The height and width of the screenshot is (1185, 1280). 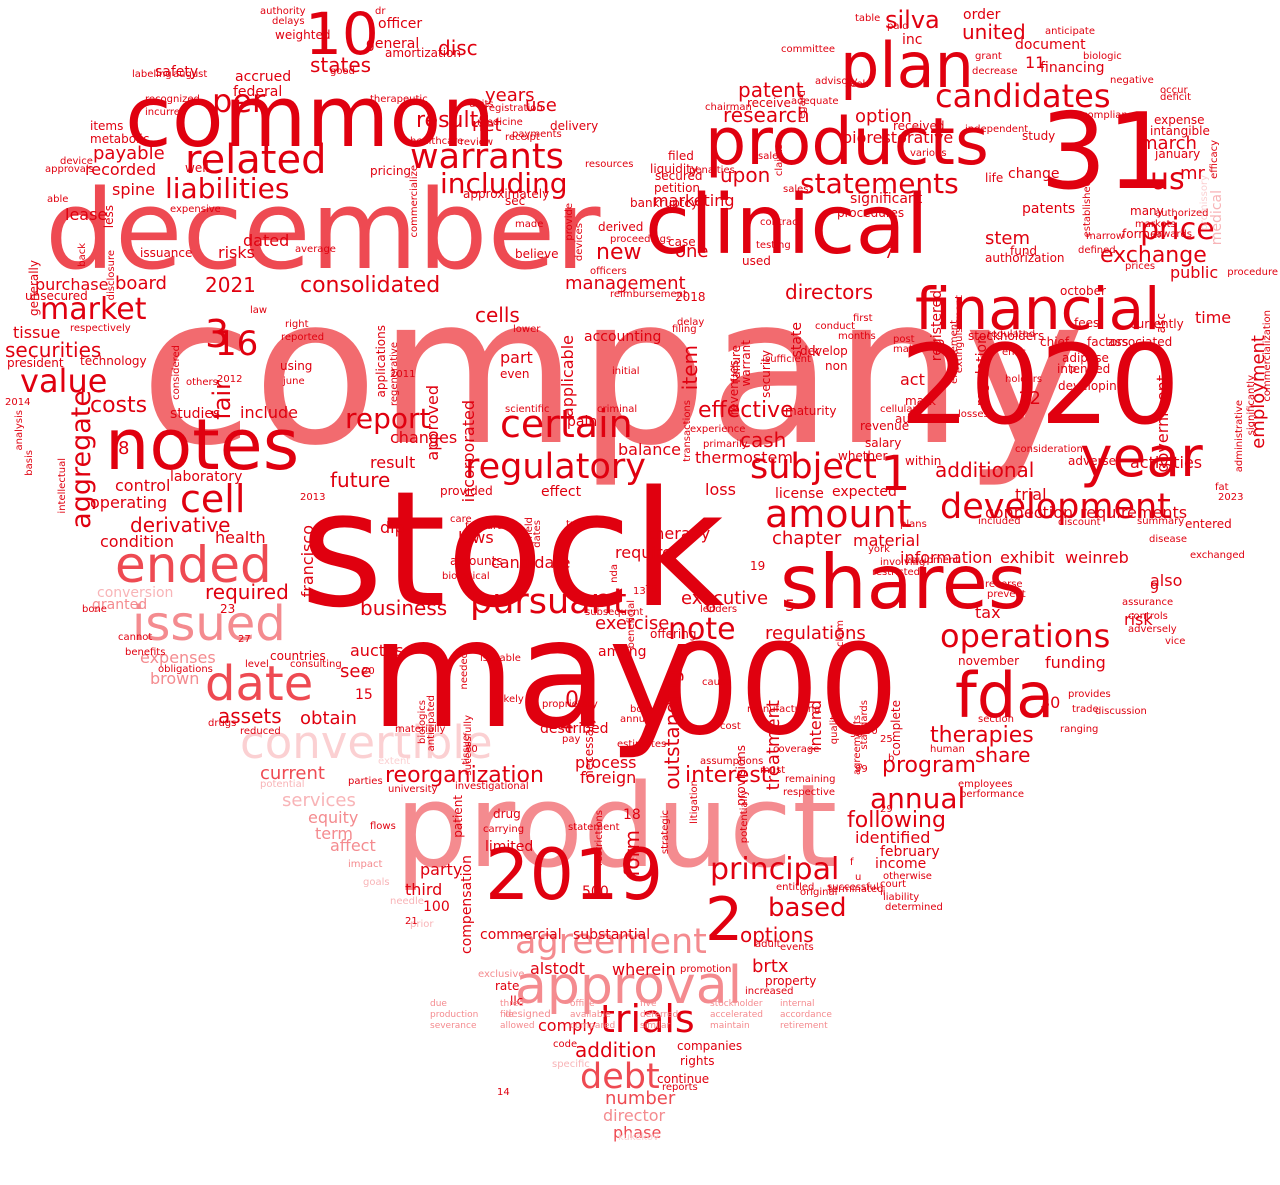 I want to click on cloud-word: regulations, so click(x=815, y=633).